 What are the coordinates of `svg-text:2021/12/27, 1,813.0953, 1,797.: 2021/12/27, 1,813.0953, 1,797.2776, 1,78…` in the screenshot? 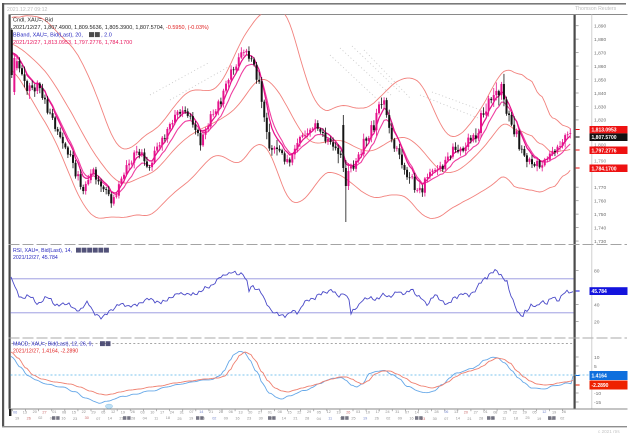 It's located at (72, 43).